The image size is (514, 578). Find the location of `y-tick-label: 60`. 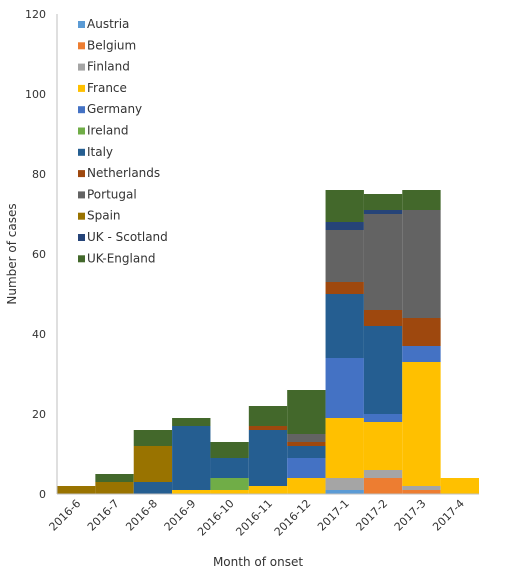

y-tick-label: 60 is located at coordinates (39, 254).